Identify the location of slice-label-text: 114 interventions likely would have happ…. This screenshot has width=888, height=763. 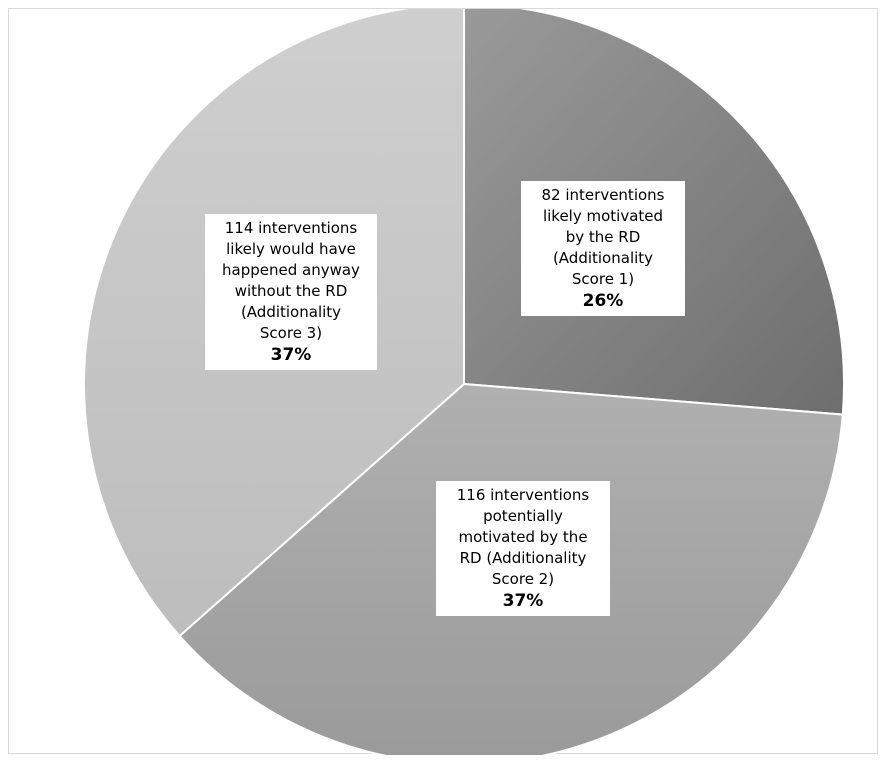
(291, 280).